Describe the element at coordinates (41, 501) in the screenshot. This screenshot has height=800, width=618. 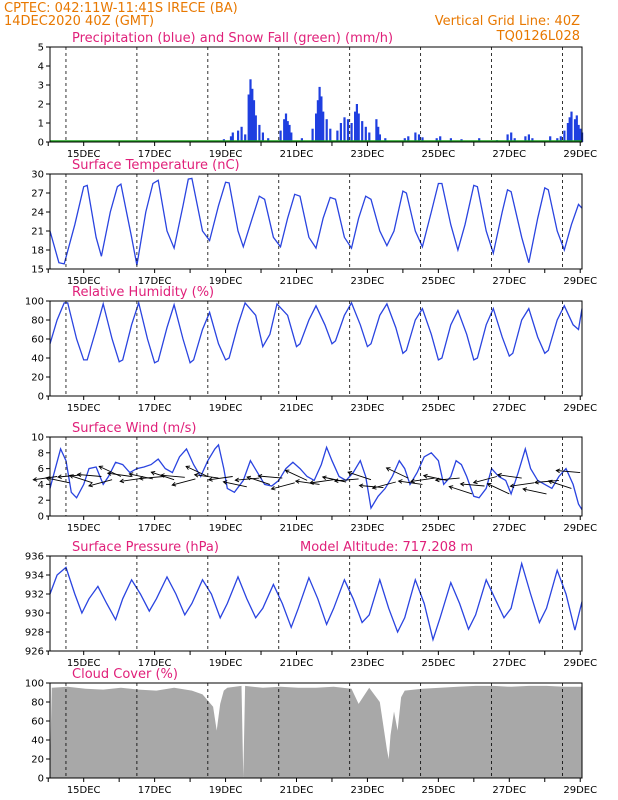
I see `y-tick-label: 2` at that location.